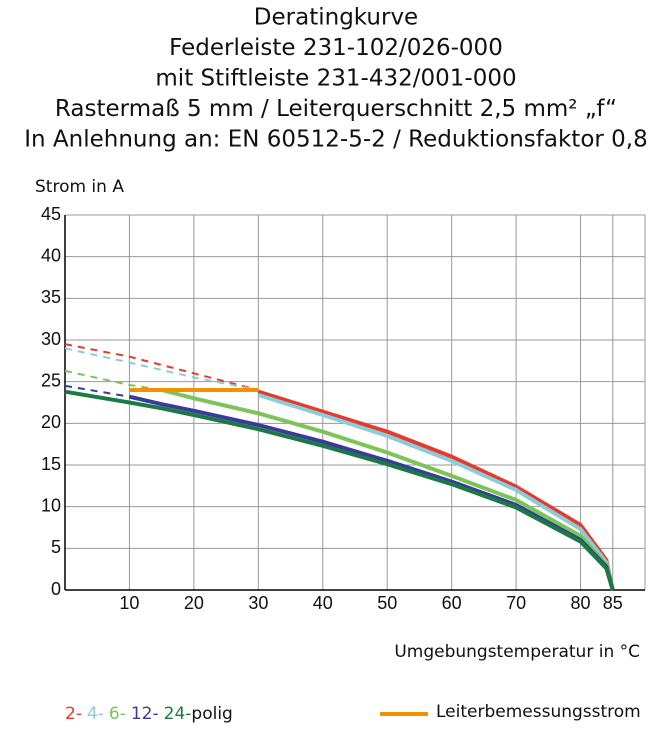  I want to click on y-tick-label: 15, so click(51, 464).